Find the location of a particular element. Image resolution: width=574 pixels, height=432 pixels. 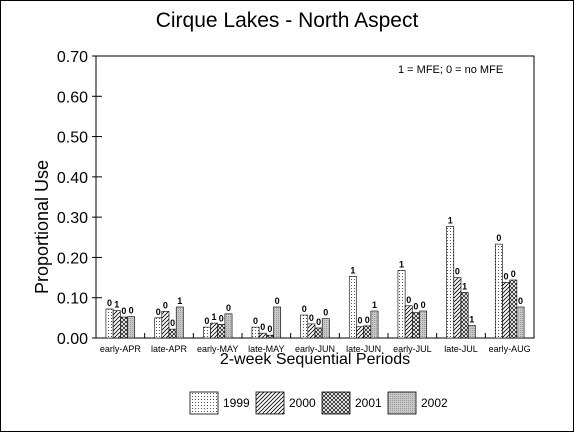

legend-swatch-1999 is located at coordinates (204, 403).